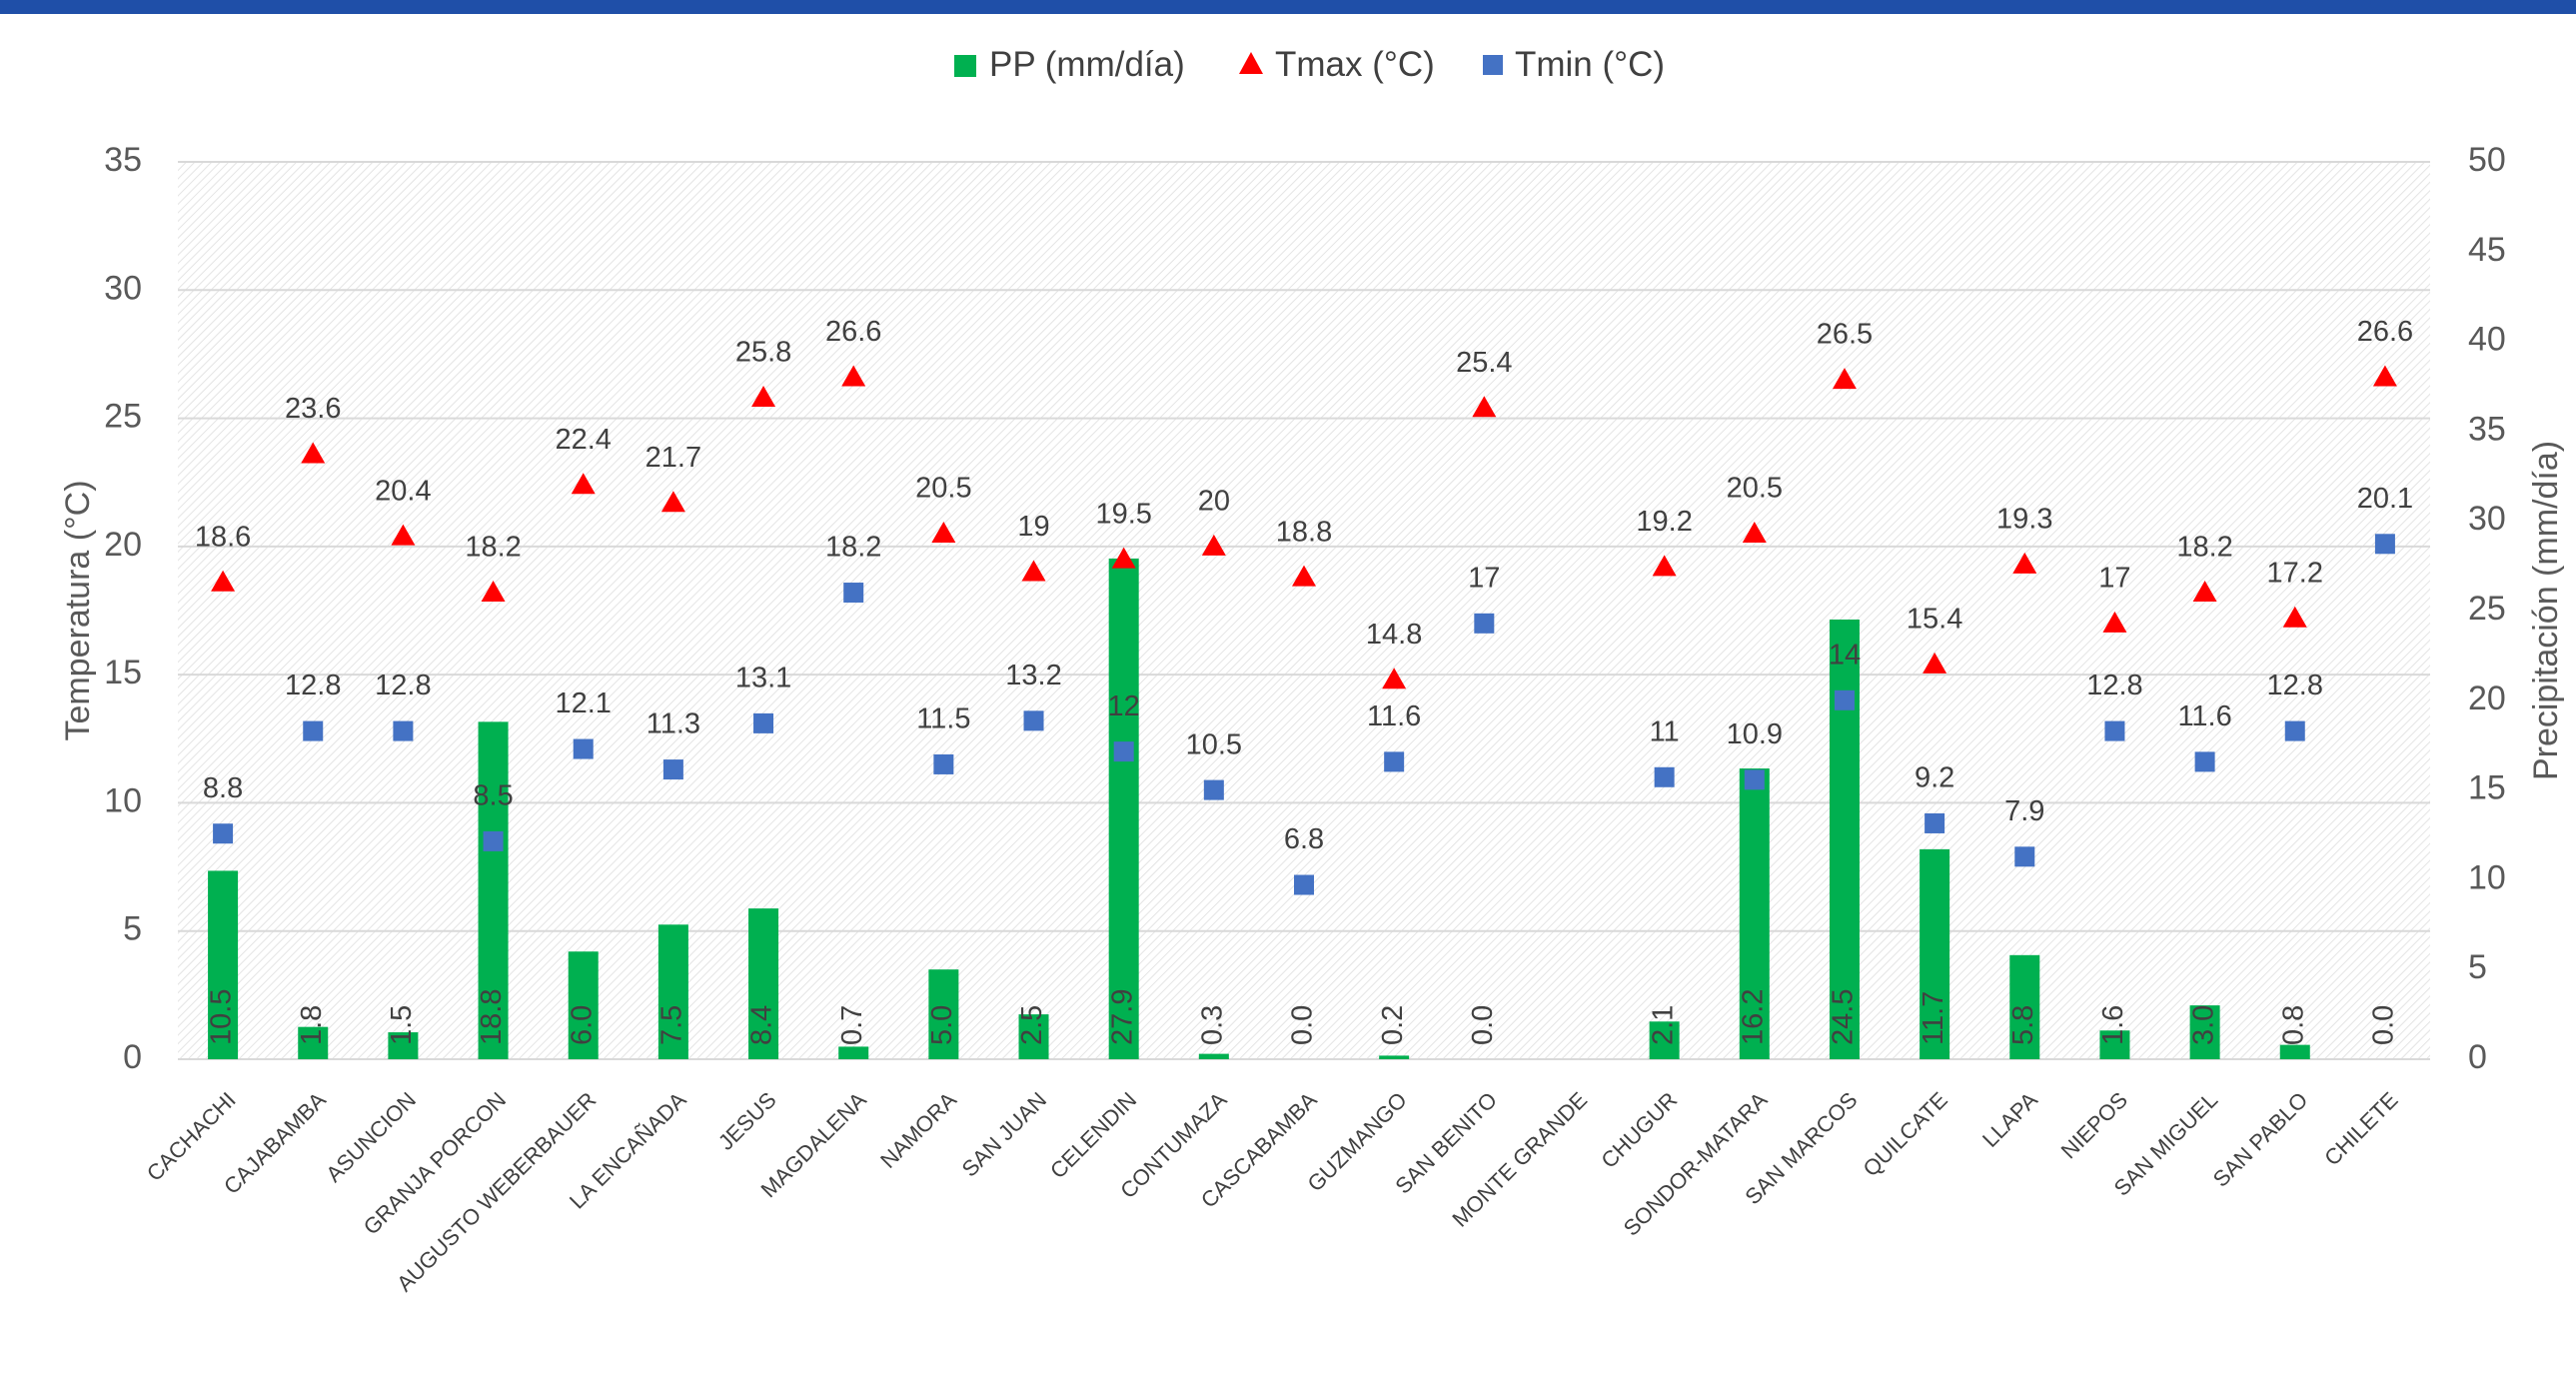 The image size is (2576, 1378). What do you see at coordinates (493, 796) in the screenshot?
I see `tmin-label: 8.5` at bounding box center [493, 796].